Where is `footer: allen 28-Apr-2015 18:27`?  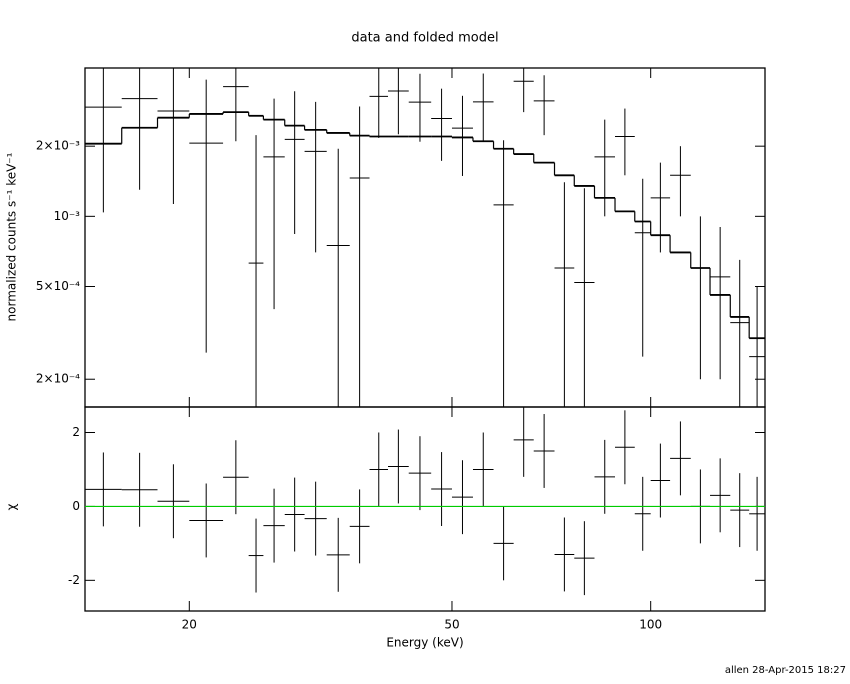 footer: allen 28-Apr-2015 18:27 is located at coordinates (785, 670).